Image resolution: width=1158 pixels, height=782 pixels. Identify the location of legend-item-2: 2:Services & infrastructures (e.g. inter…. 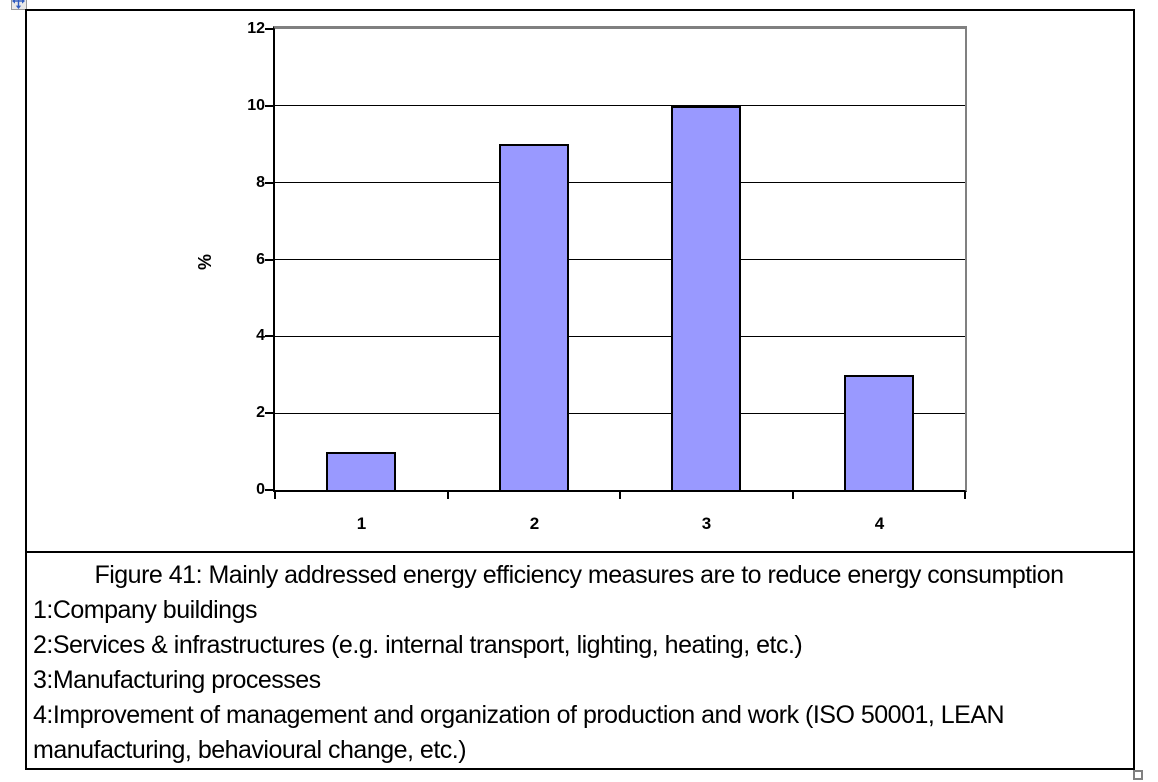
(418, 645).